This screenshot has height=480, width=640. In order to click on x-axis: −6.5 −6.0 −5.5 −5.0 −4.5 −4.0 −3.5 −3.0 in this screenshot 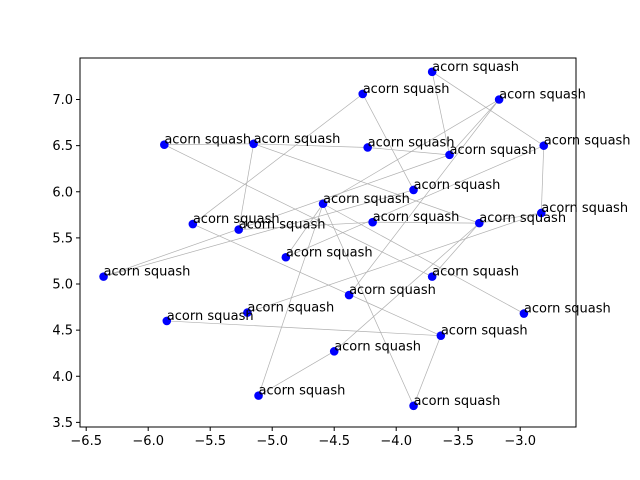, I will do `click(303, 438)`.